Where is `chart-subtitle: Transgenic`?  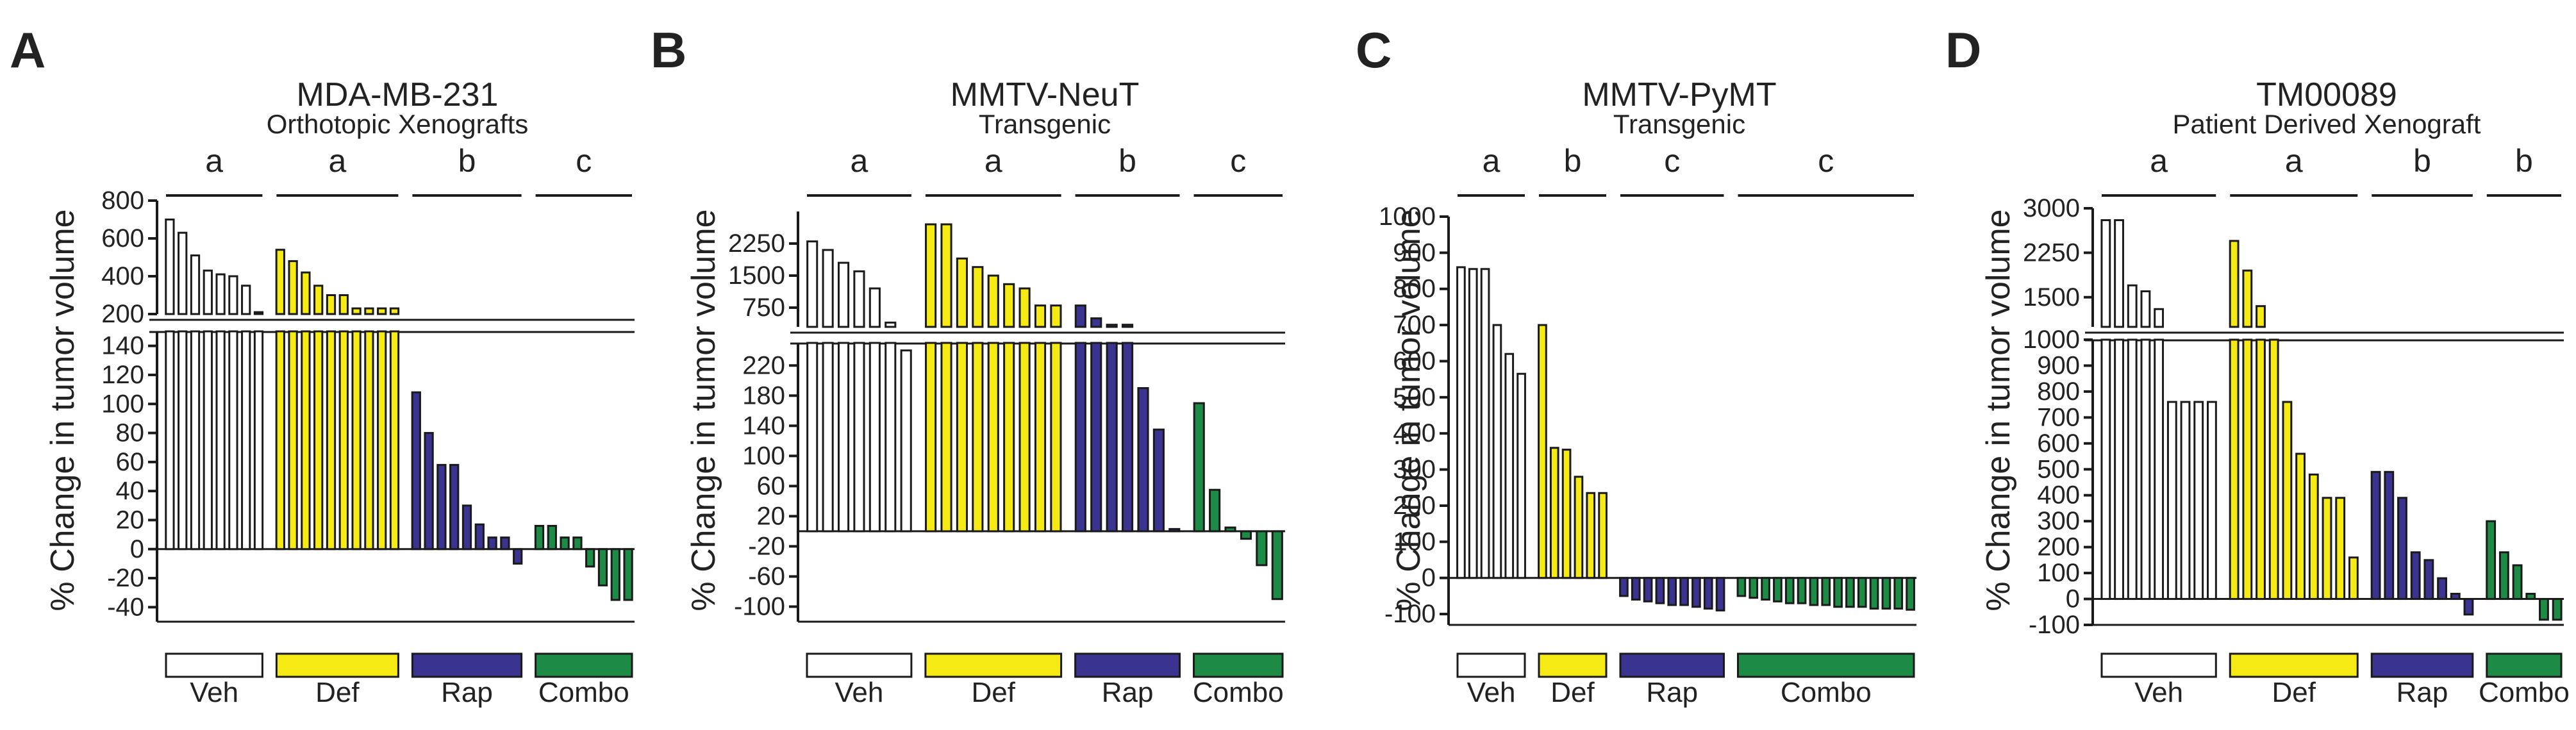 chart-subtitle: Transgenic is located at coordinates (1679, 124).